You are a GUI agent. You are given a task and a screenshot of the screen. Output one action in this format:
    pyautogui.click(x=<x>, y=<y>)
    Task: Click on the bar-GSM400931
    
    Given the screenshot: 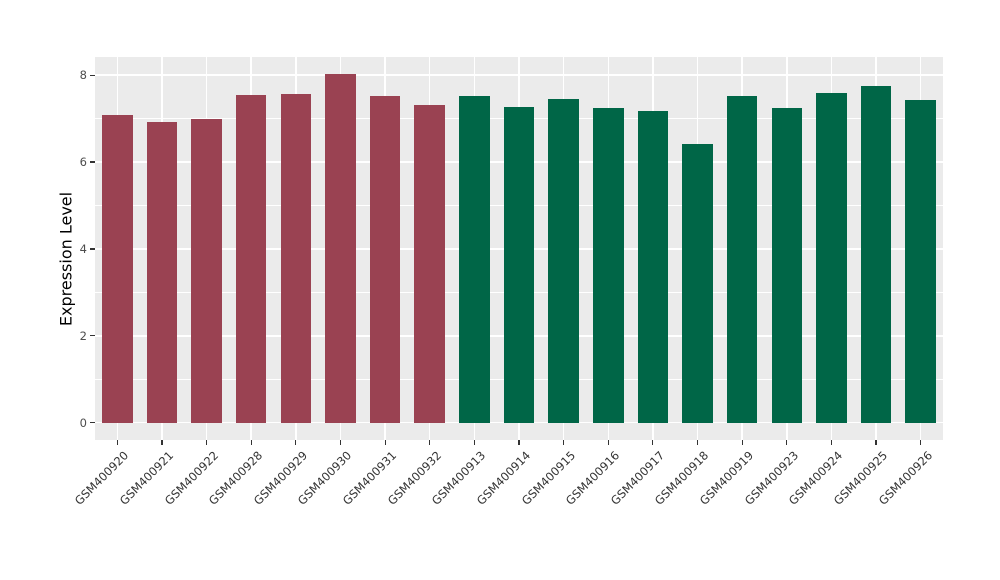 What is the action you would take?
    pyautogui.click(x=385, y=259)
    